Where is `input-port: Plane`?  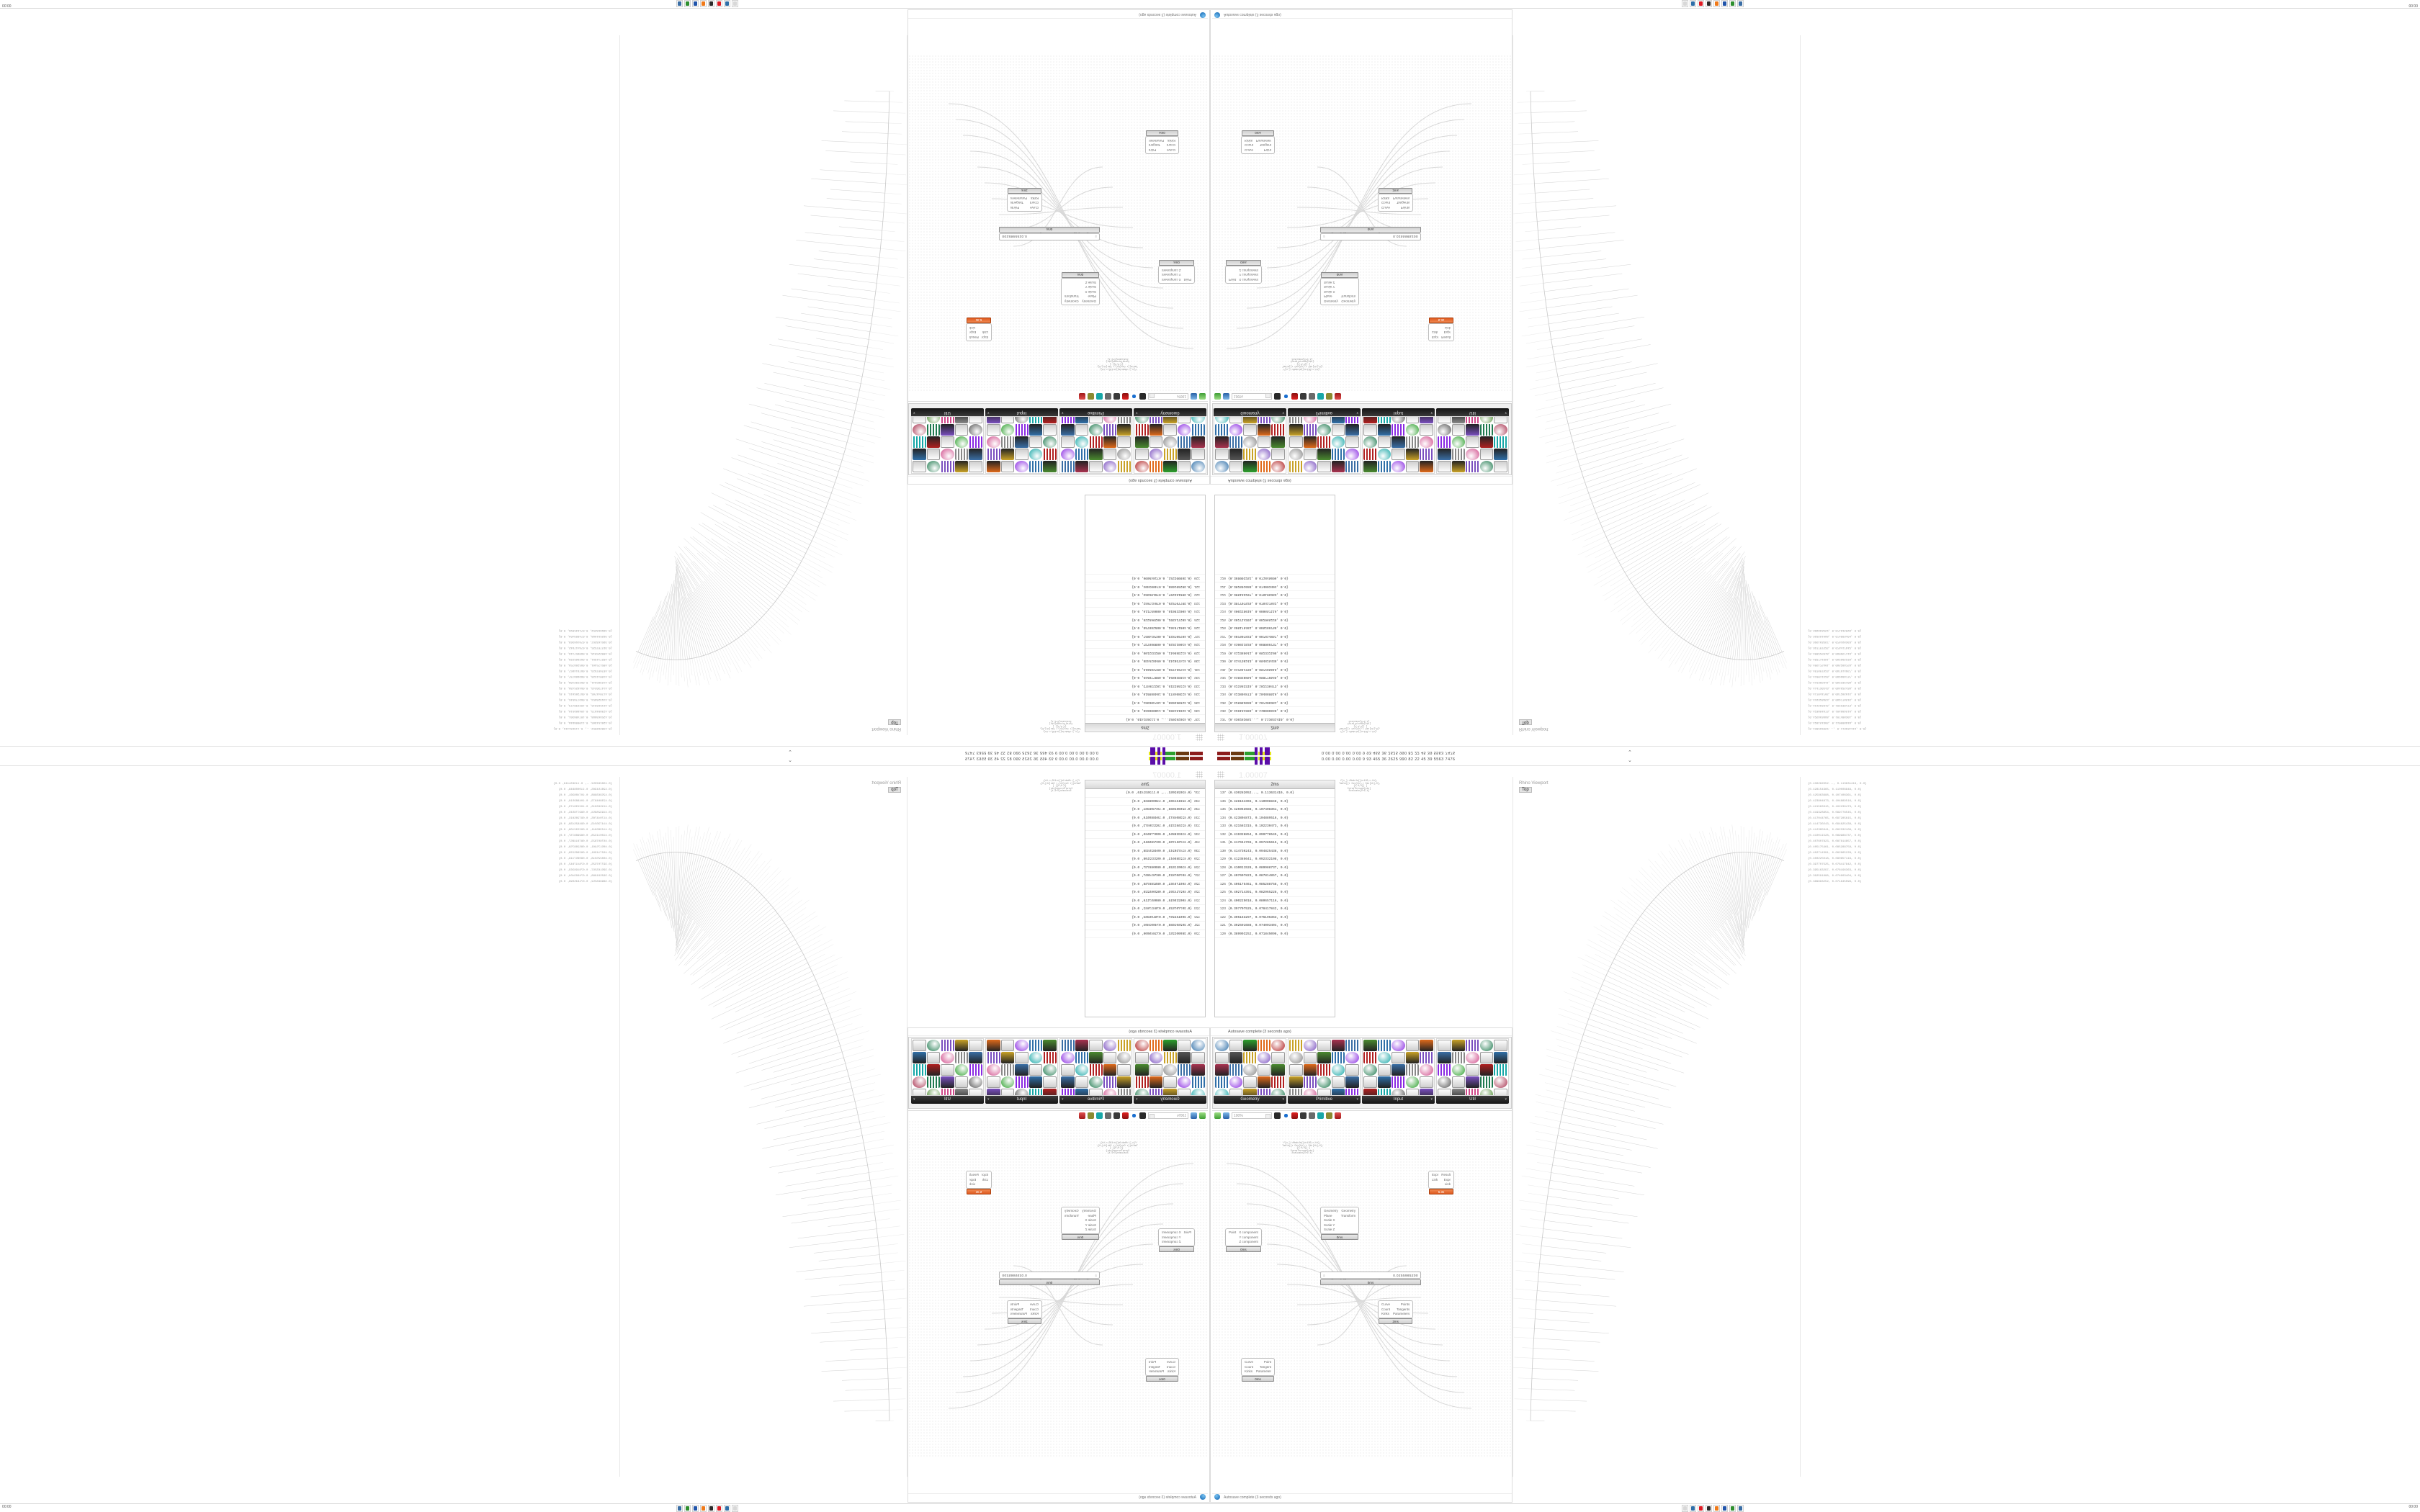
input-port: Plane is located at coordinates (1092, 1215).